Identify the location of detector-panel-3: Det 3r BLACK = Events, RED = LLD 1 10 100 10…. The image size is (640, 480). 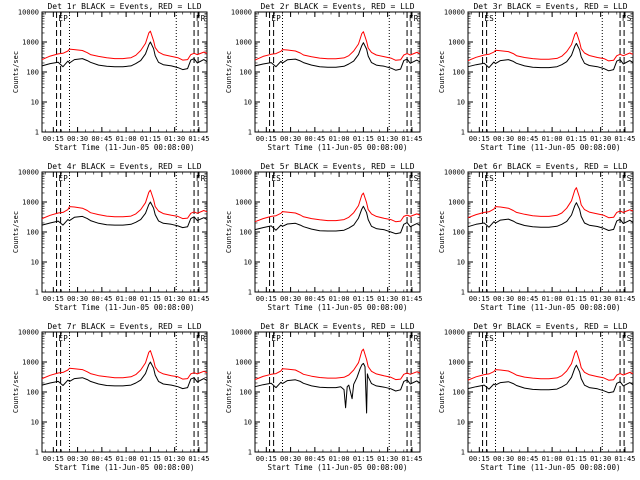
(536, 77).